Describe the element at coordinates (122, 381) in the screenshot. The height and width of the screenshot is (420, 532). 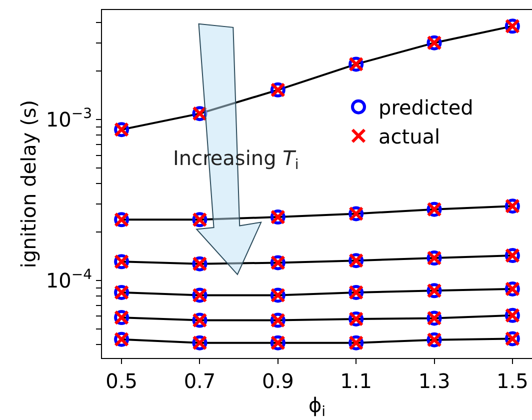
I see `x-tick-label: 0.5` at that location.